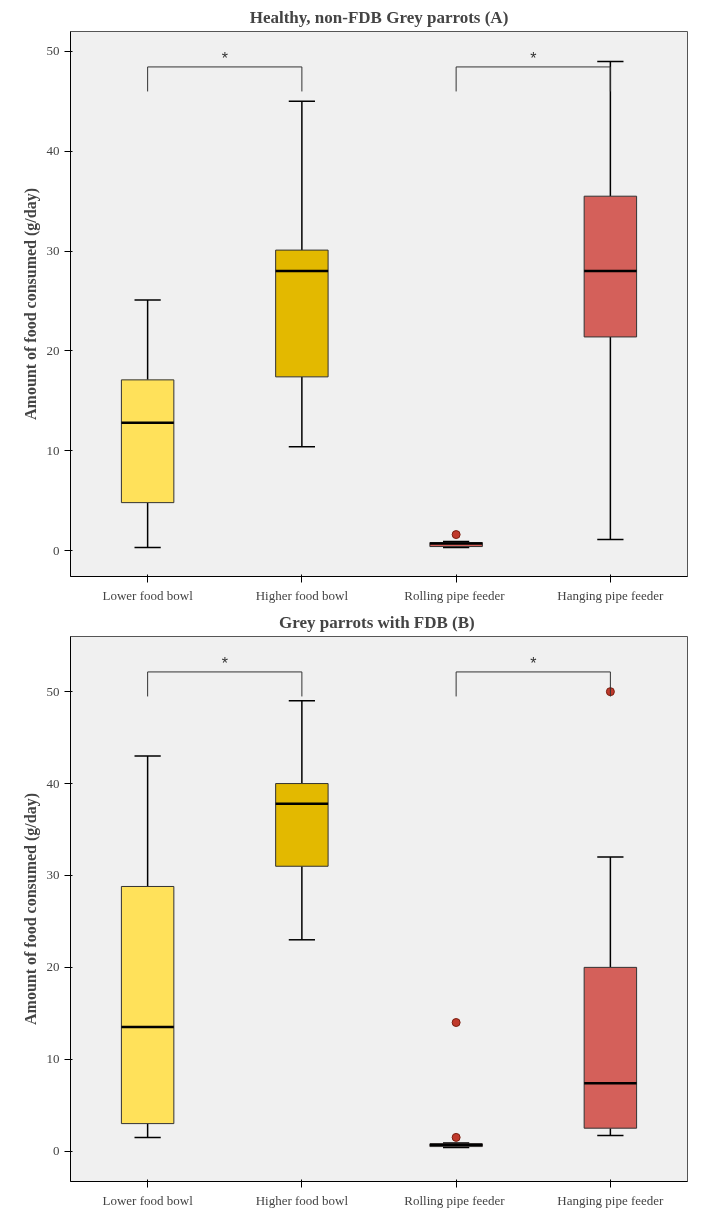 The height and width of the screenshot is (1215, 707). What do you see at coordinates (376, 622) in the screenshot?
I see `chart-title: Grey parrots with FDB (B)` at bounding box center [376, 622].